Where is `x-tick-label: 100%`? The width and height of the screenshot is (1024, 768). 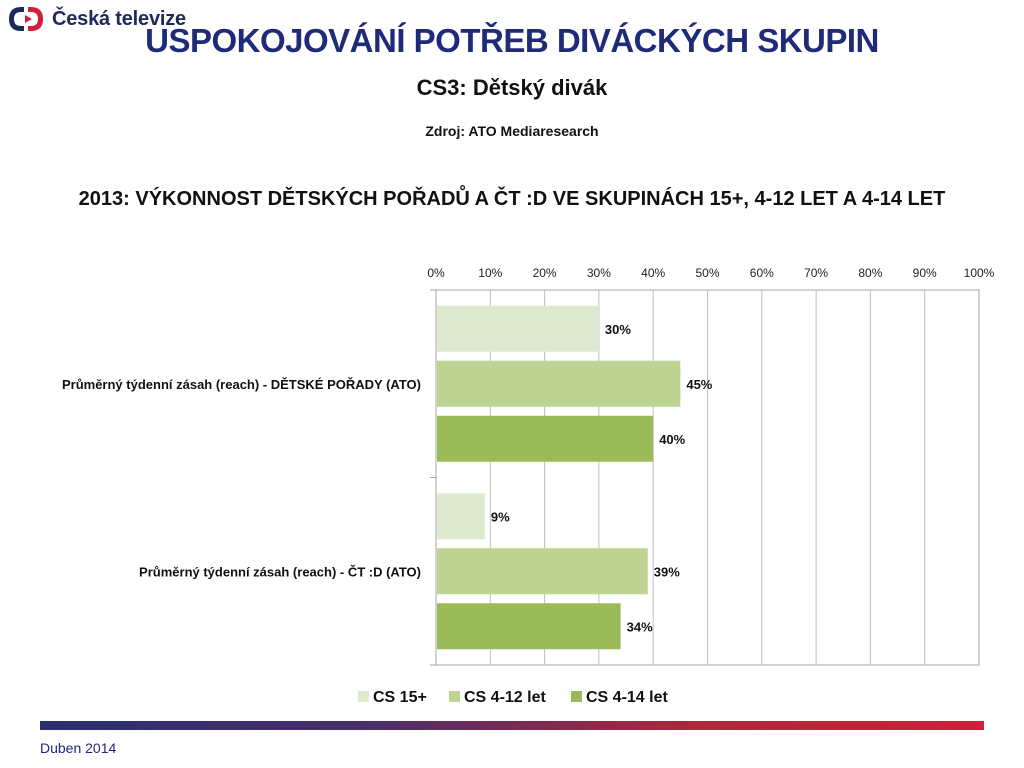
x-tick-label: 100% is located at coordinates (979, 273).